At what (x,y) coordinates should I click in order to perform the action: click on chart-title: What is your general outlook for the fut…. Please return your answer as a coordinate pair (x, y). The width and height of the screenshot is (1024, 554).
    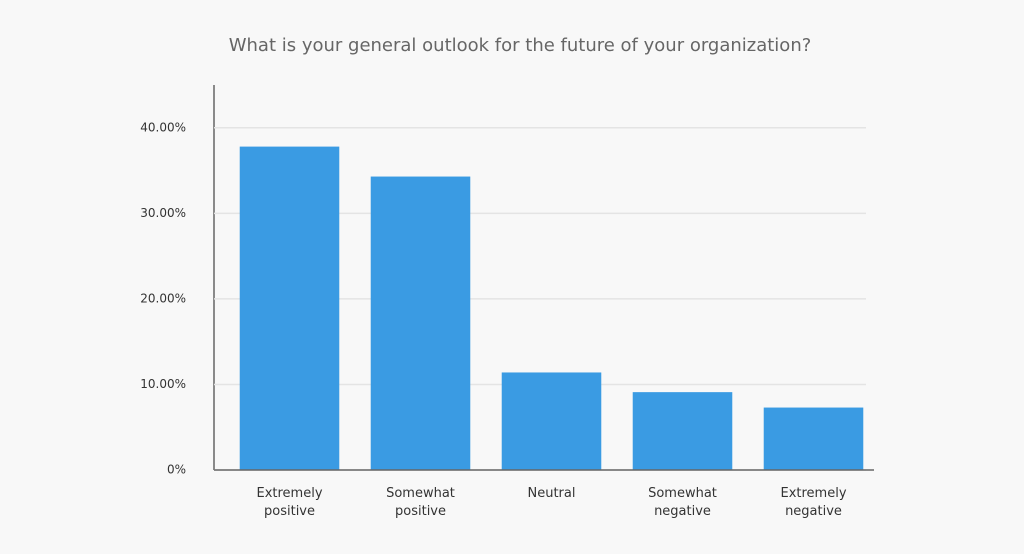
    Looking at the image, I should click on (520, 45).